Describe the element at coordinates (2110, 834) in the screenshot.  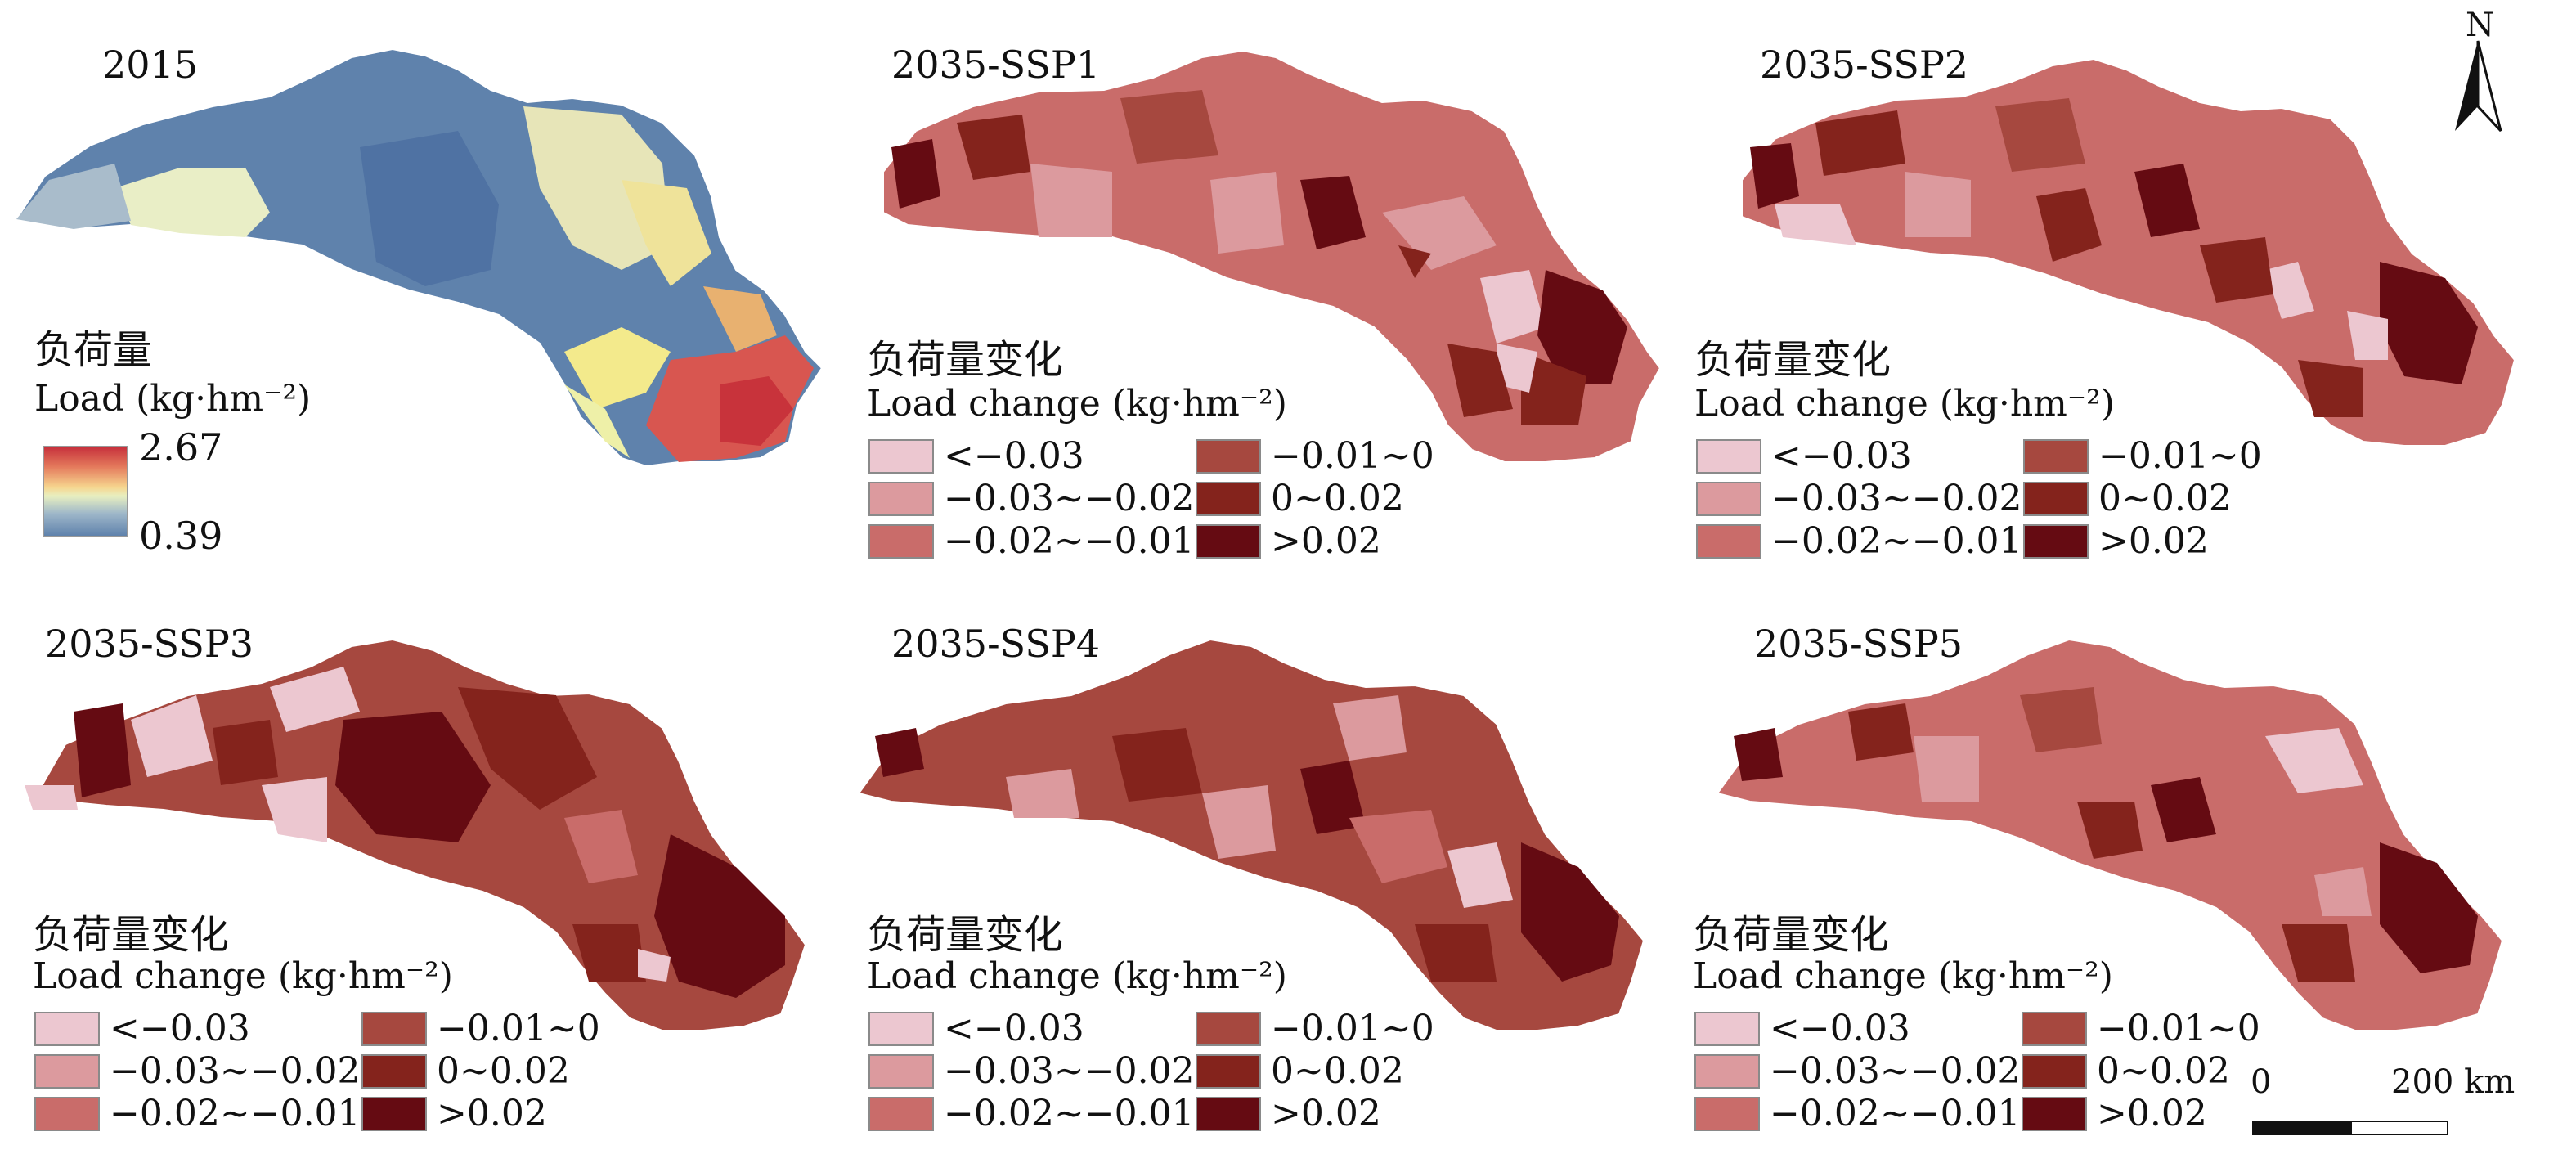
I see `basin-map-ssp5` at that location.